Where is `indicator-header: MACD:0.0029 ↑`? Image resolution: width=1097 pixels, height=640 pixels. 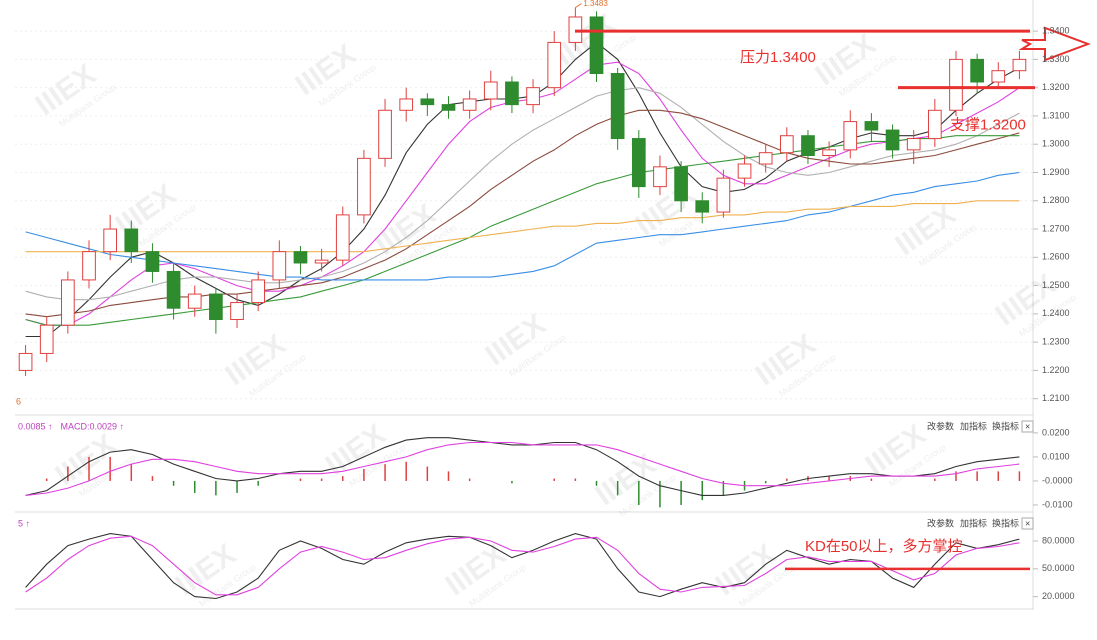
indicator-header: MACD:0.0029 ↑ is located at coordinates (93, 426).